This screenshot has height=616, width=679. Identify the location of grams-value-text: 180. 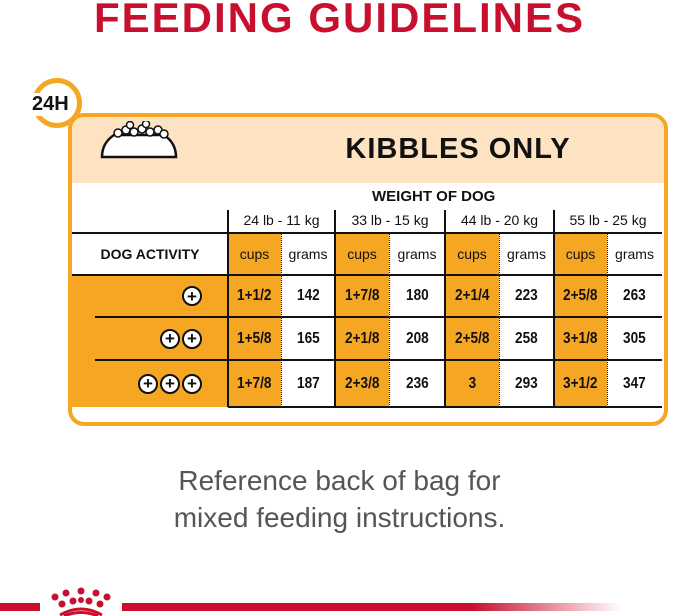
(417, 295).